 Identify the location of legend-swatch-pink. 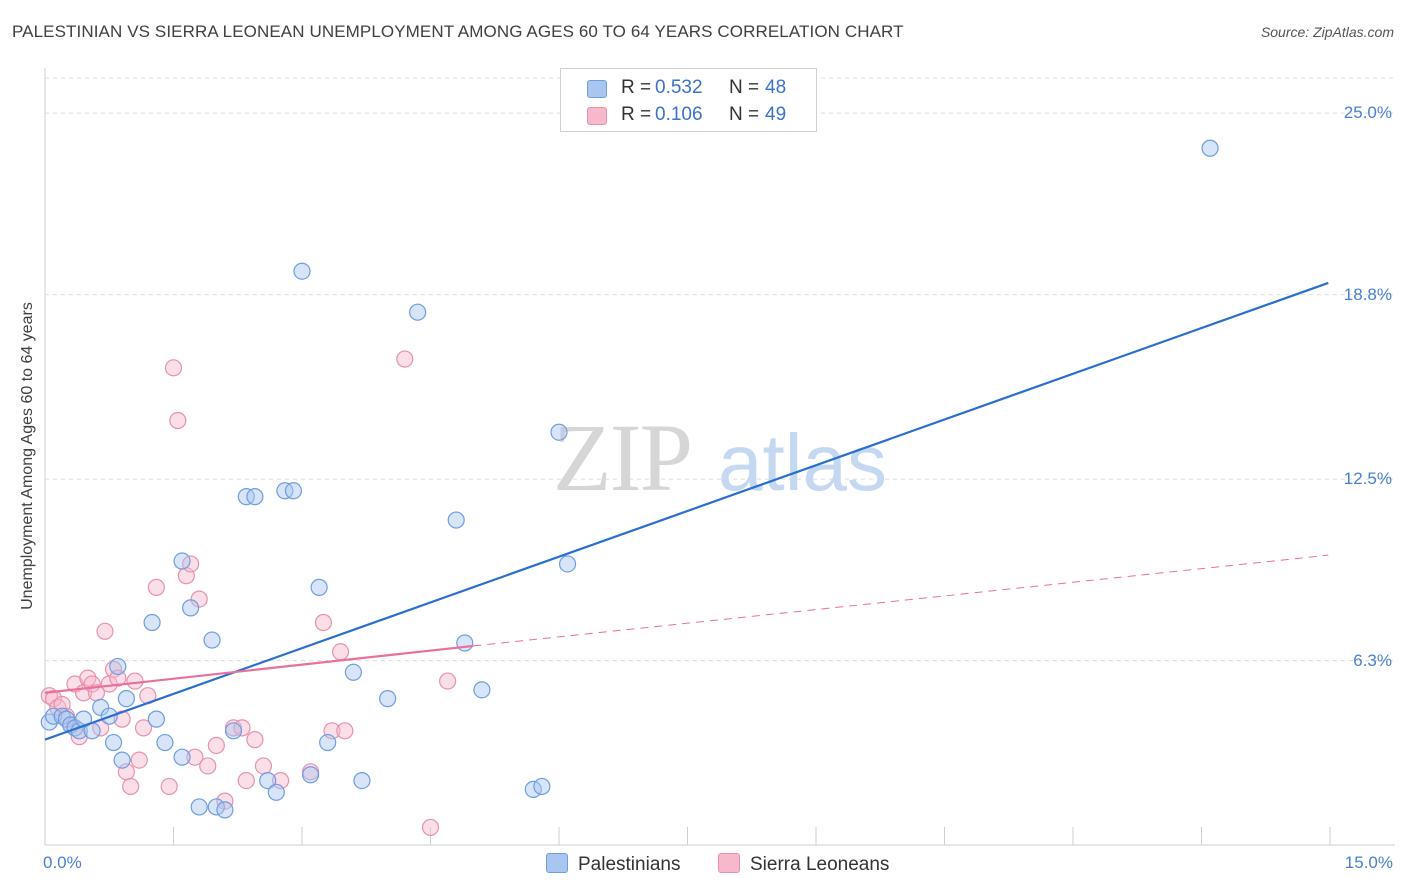
(597, 116).